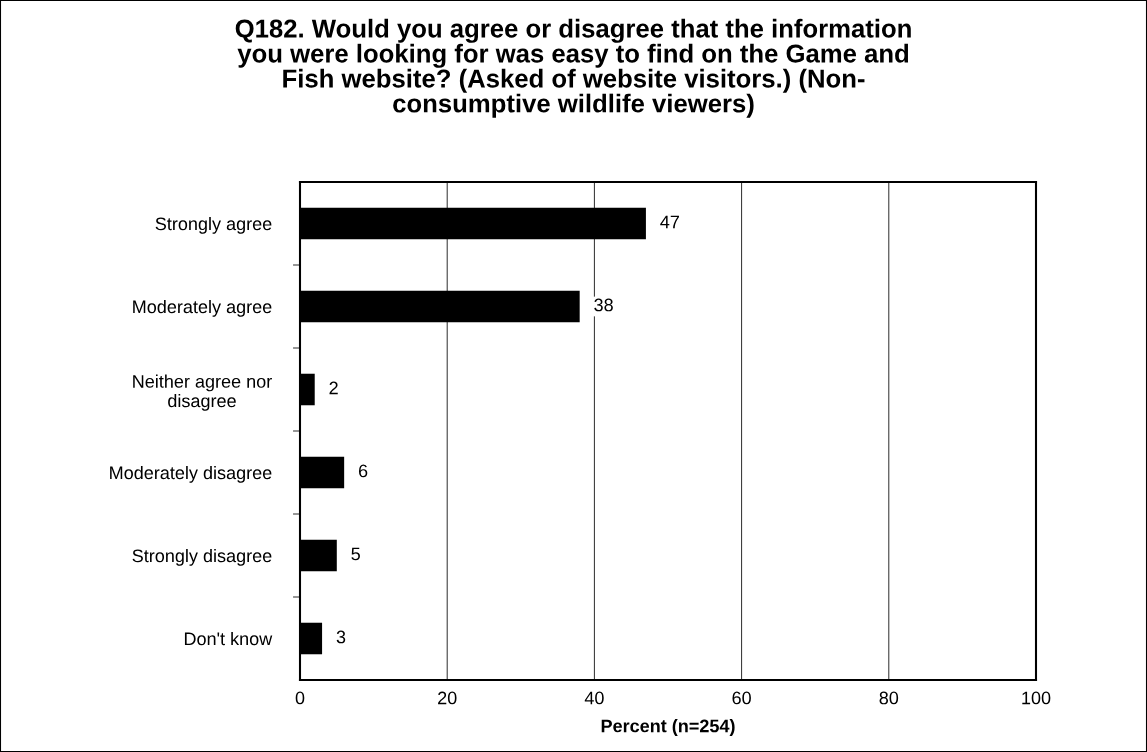 The height and width of the screenshot is (752, 1147). I want to click on x-tick-label: 100, so click(1036, 698).